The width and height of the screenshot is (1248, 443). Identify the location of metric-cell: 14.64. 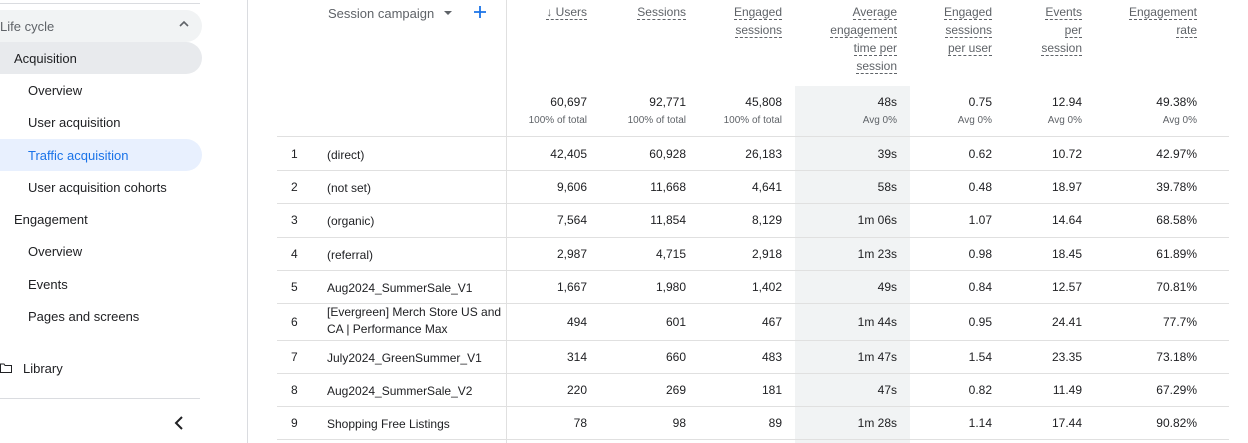
(1066, 220).